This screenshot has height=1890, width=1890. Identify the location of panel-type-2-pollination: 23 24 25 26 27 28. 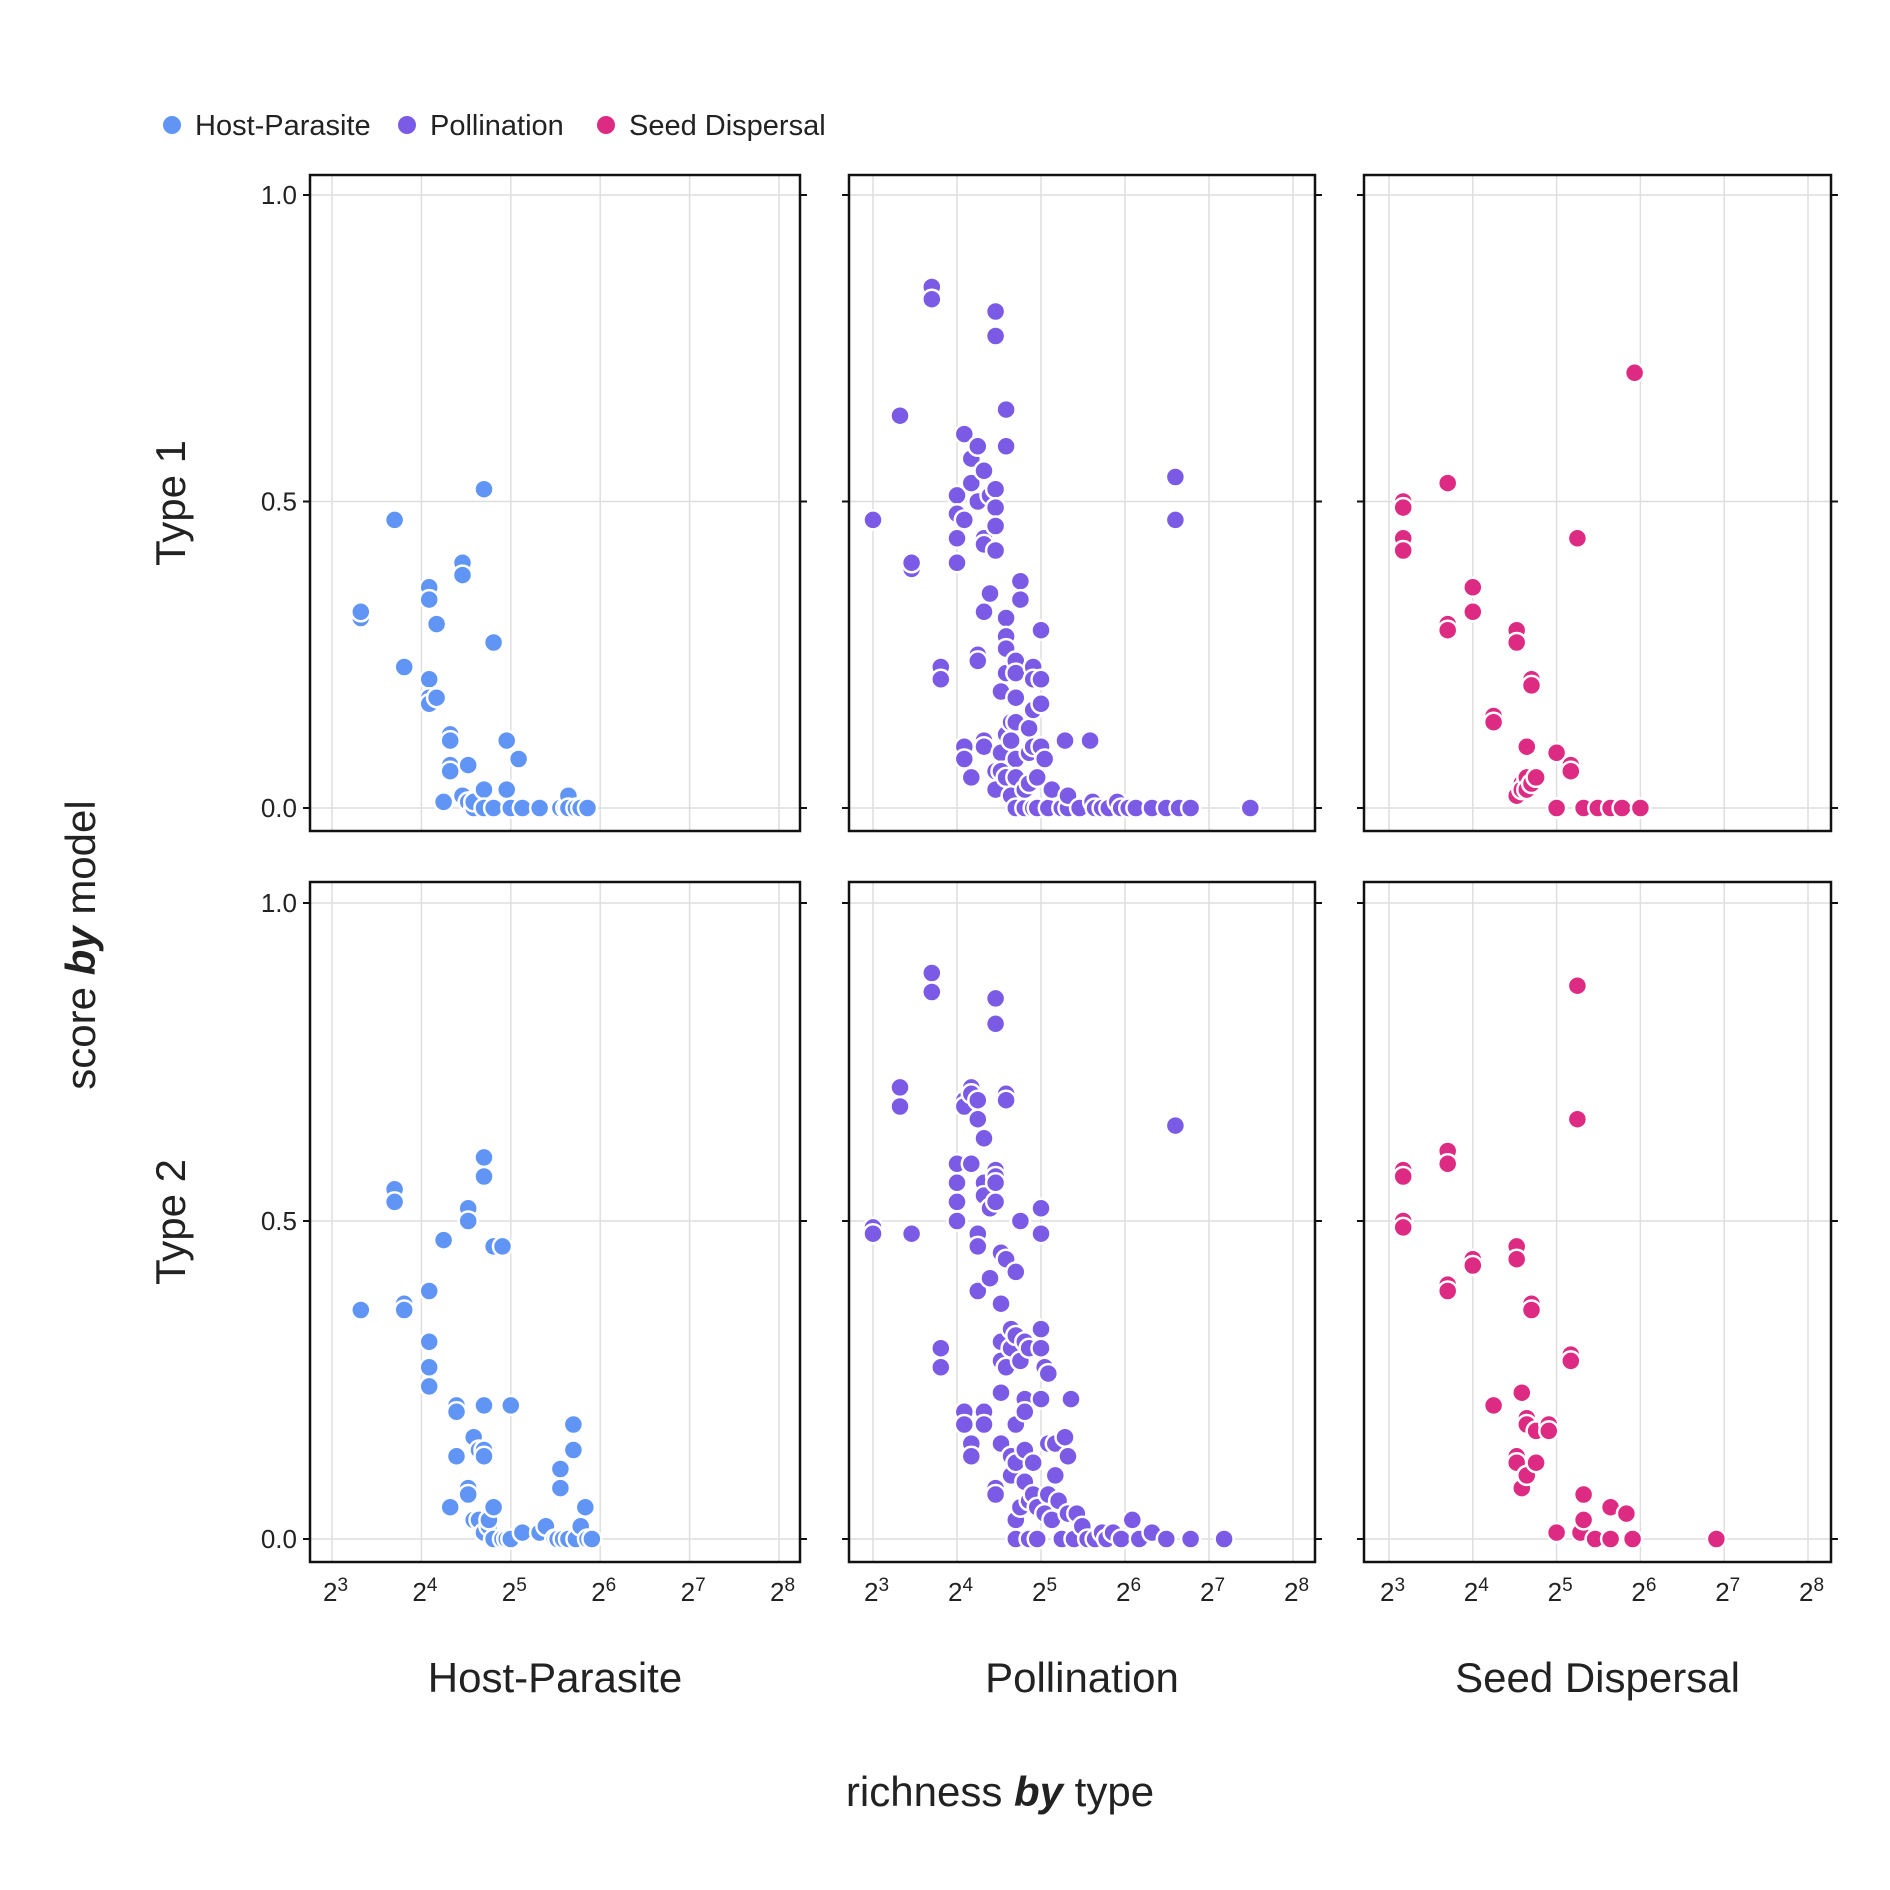
(1082, 1243).